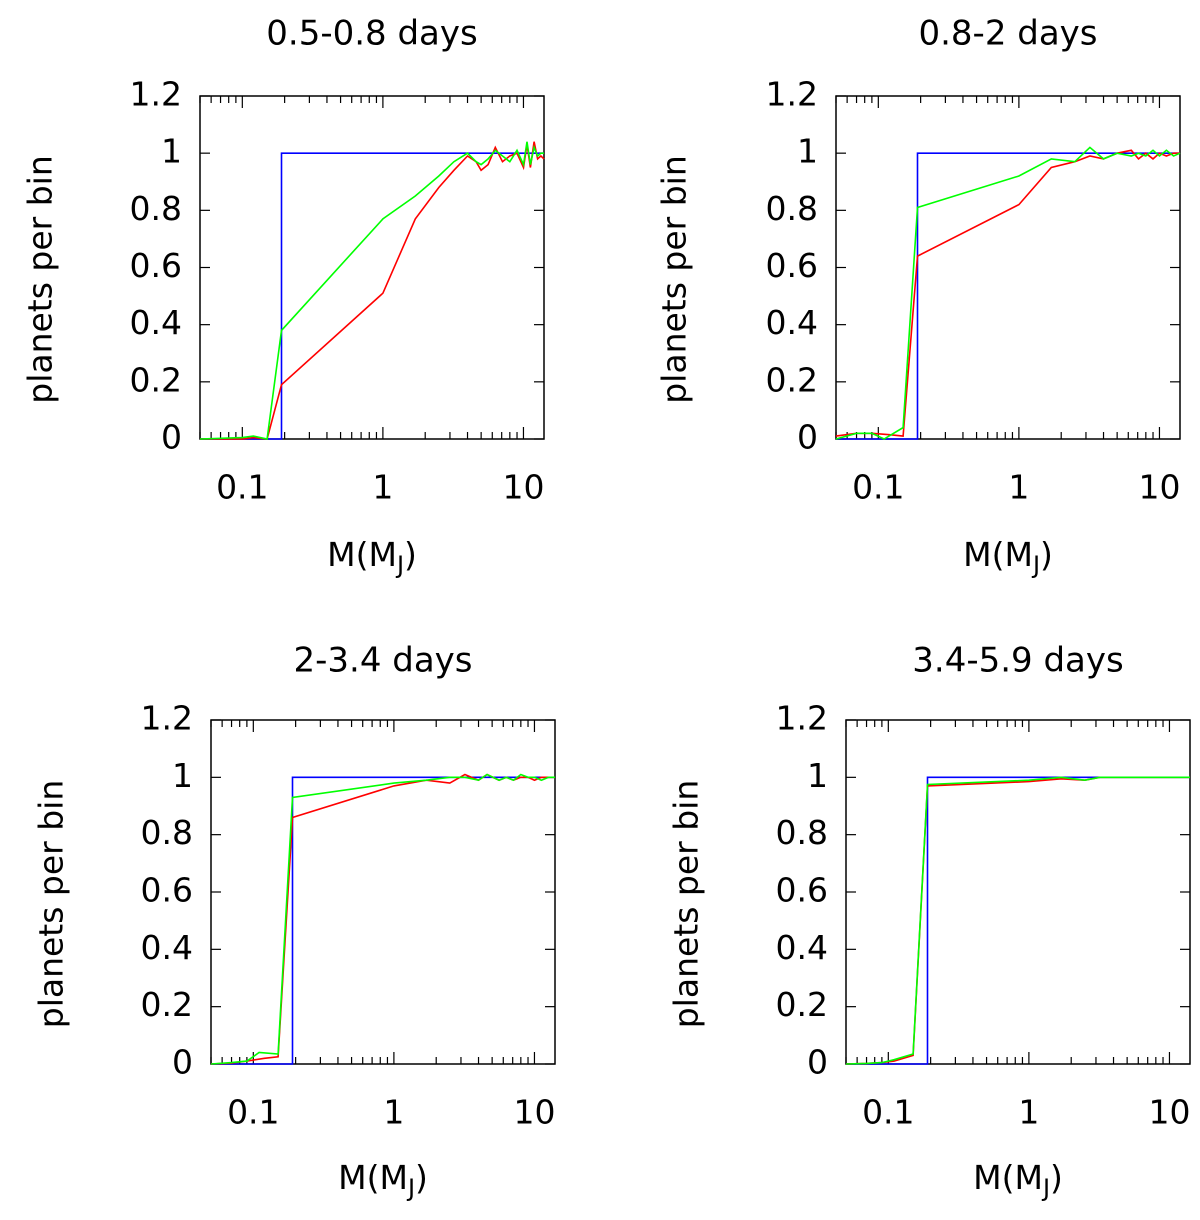  What do you see at coordinates (371, 34) in the screenshot?
I see `chart-title: 0.5-0.8 days` at bounding box center [371, 34].